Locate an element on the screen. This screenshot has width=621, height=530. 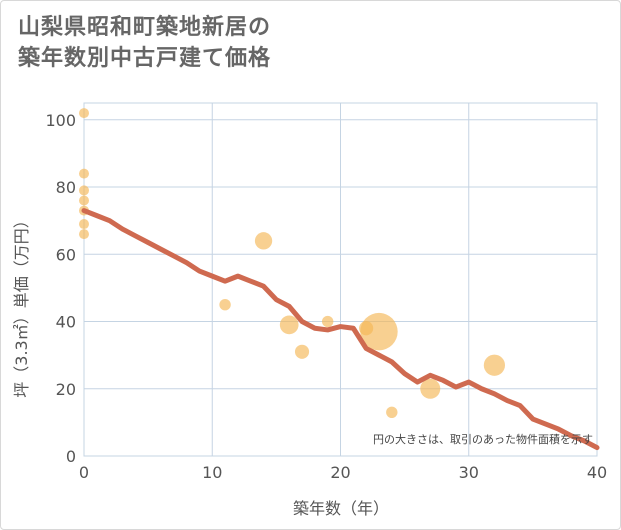
y-tick-label: 40 is located at coordinates (66, 322).